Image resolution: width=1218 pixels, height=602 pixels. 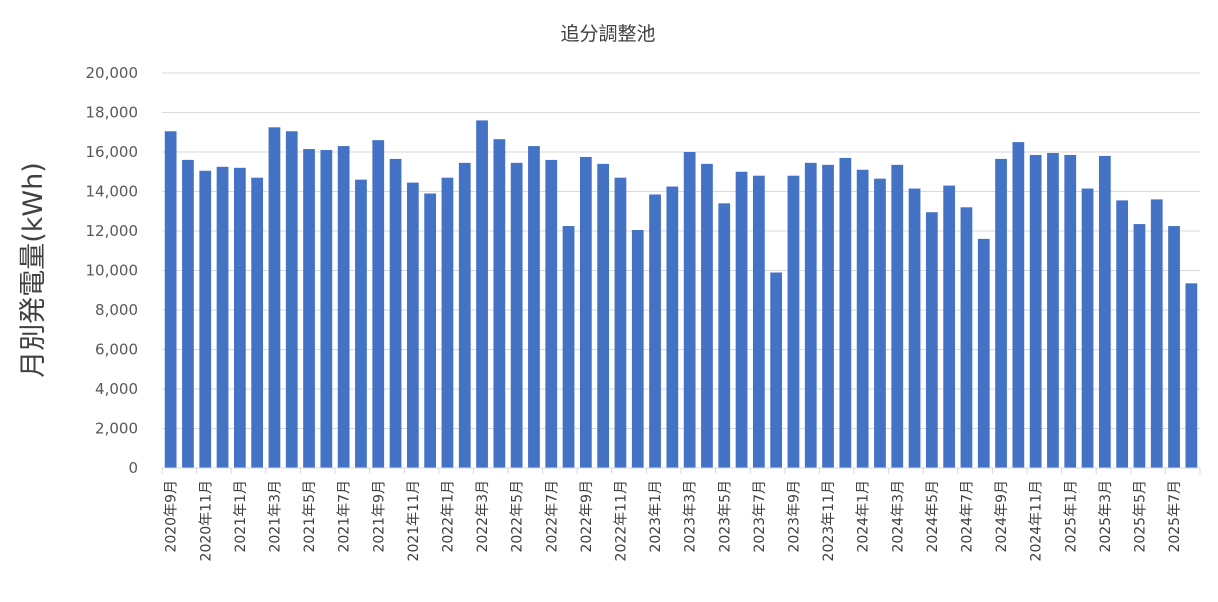 What do you see at coordinates (1037, 520) in the screenshot?
I see `x-tick-label: 2024年11月` at bounding box center [1037, 520].